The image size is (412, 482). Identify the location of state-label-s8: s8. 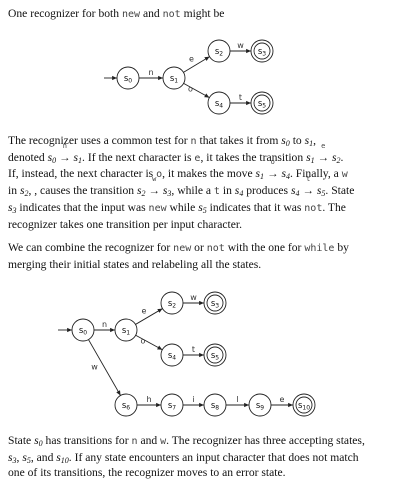
(215, 406).